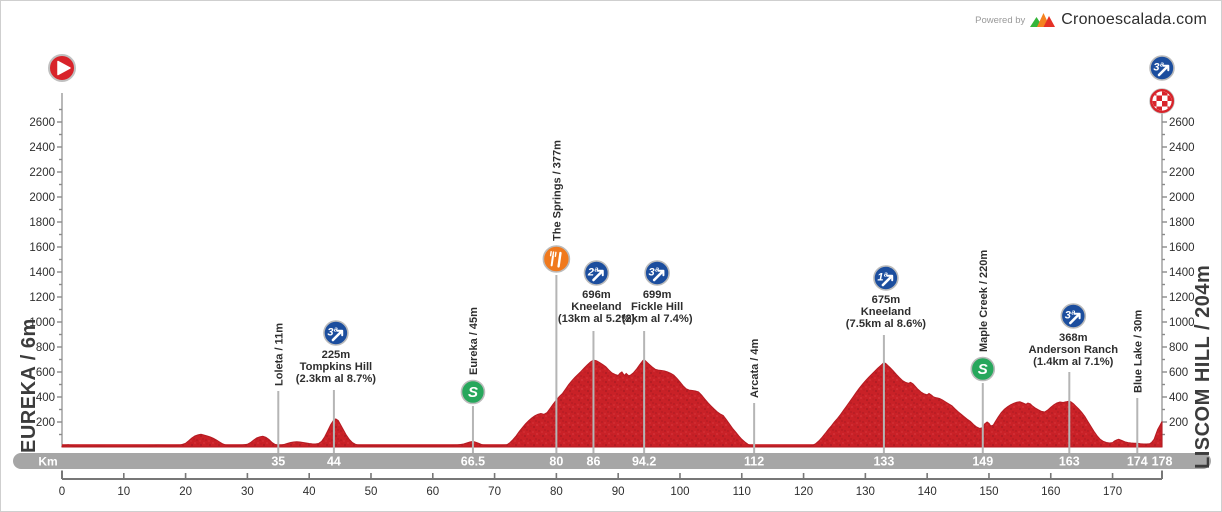 The image size is (1222, 512). What do you see at coordinates (42, 273) in the screenshot?
I see `y-axis-tick-label: 1400` at bounding box center [42, 273].